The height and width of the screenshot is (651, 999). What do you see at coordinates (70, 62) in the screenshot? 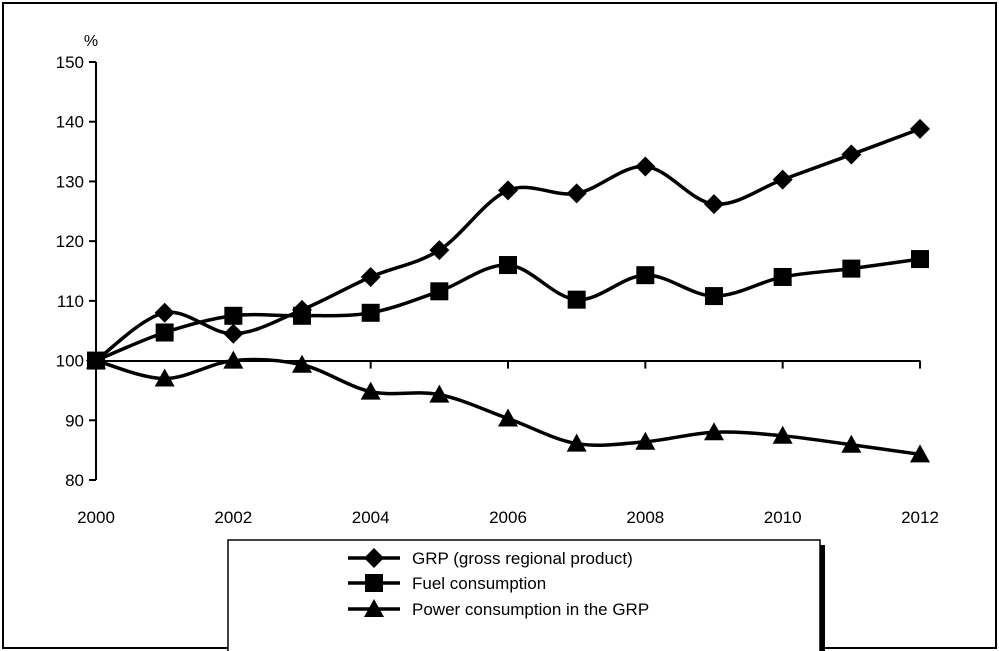
I see `y-tick-label: 150` at bounding box center [70, 62].